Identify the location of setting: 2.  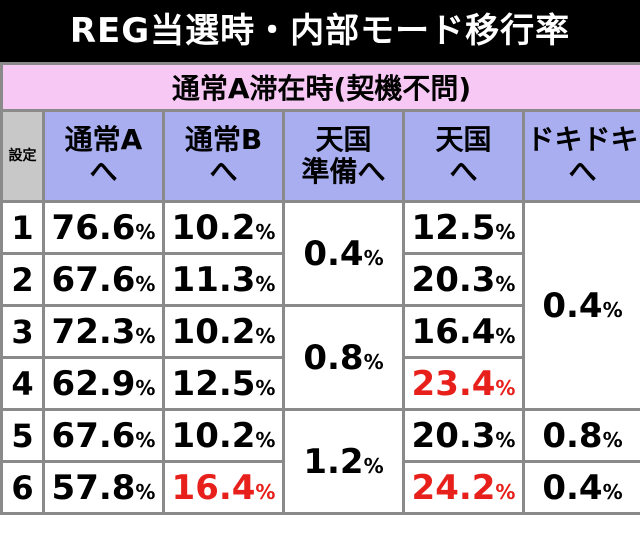
(22, 279).